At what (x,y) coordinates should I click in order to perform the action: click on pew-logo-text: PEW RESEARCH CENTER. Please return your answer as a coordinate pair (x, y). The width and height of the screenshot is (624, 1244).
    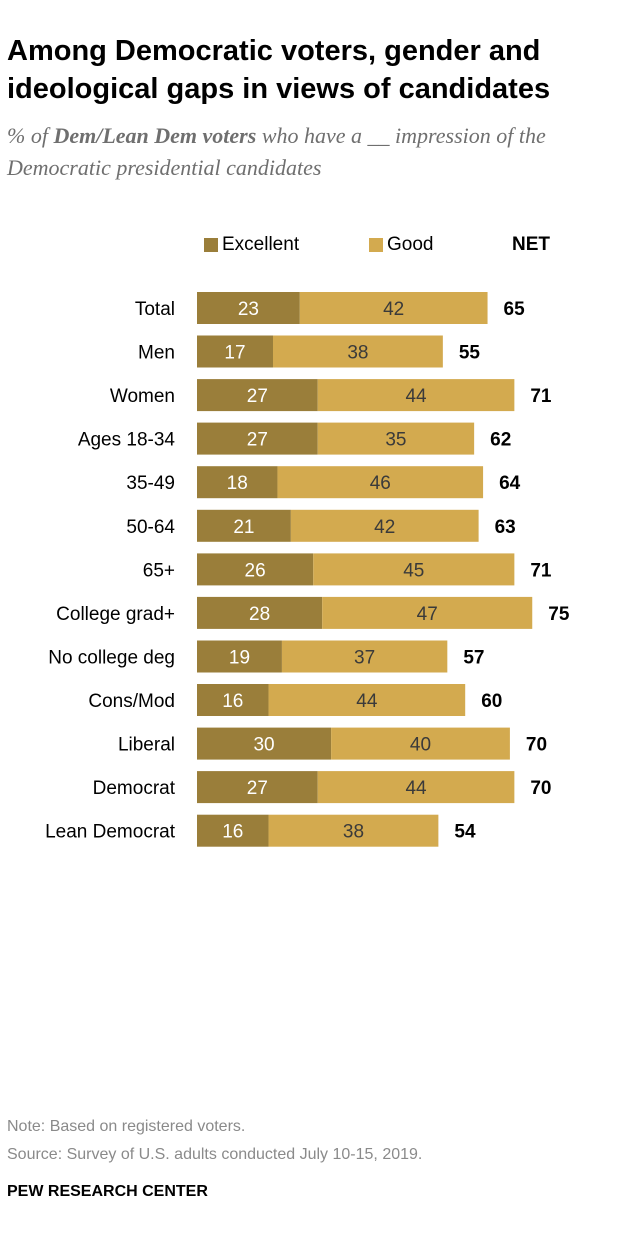
    Looking at the image, I should click on (107, 1191).